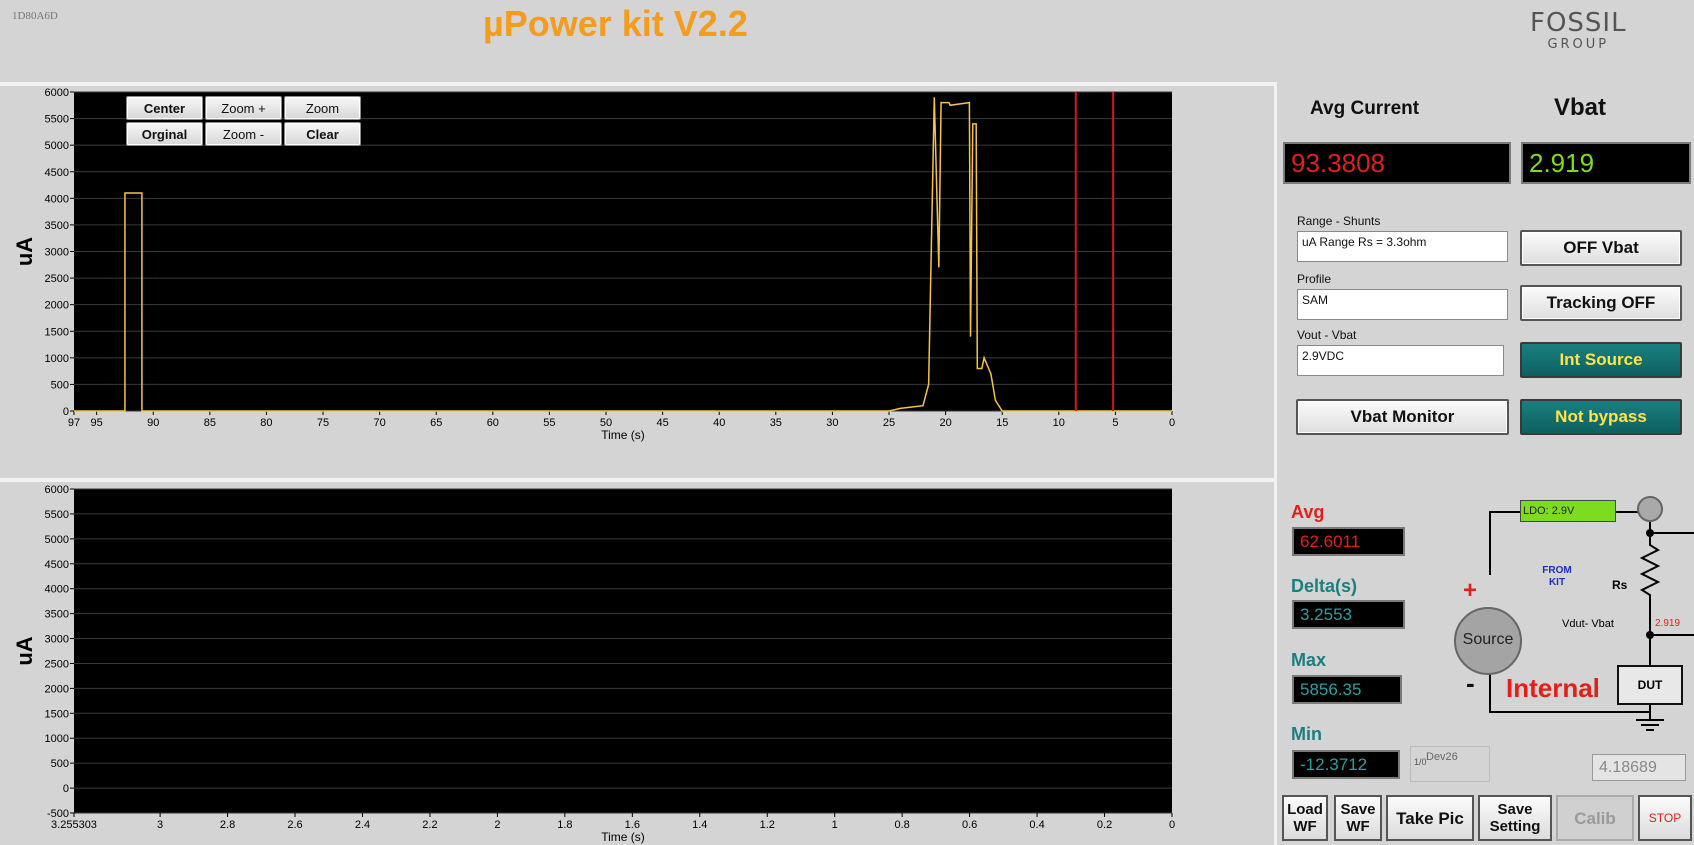  I want to click on logo-sub: GROUP, so click(1578, 44).